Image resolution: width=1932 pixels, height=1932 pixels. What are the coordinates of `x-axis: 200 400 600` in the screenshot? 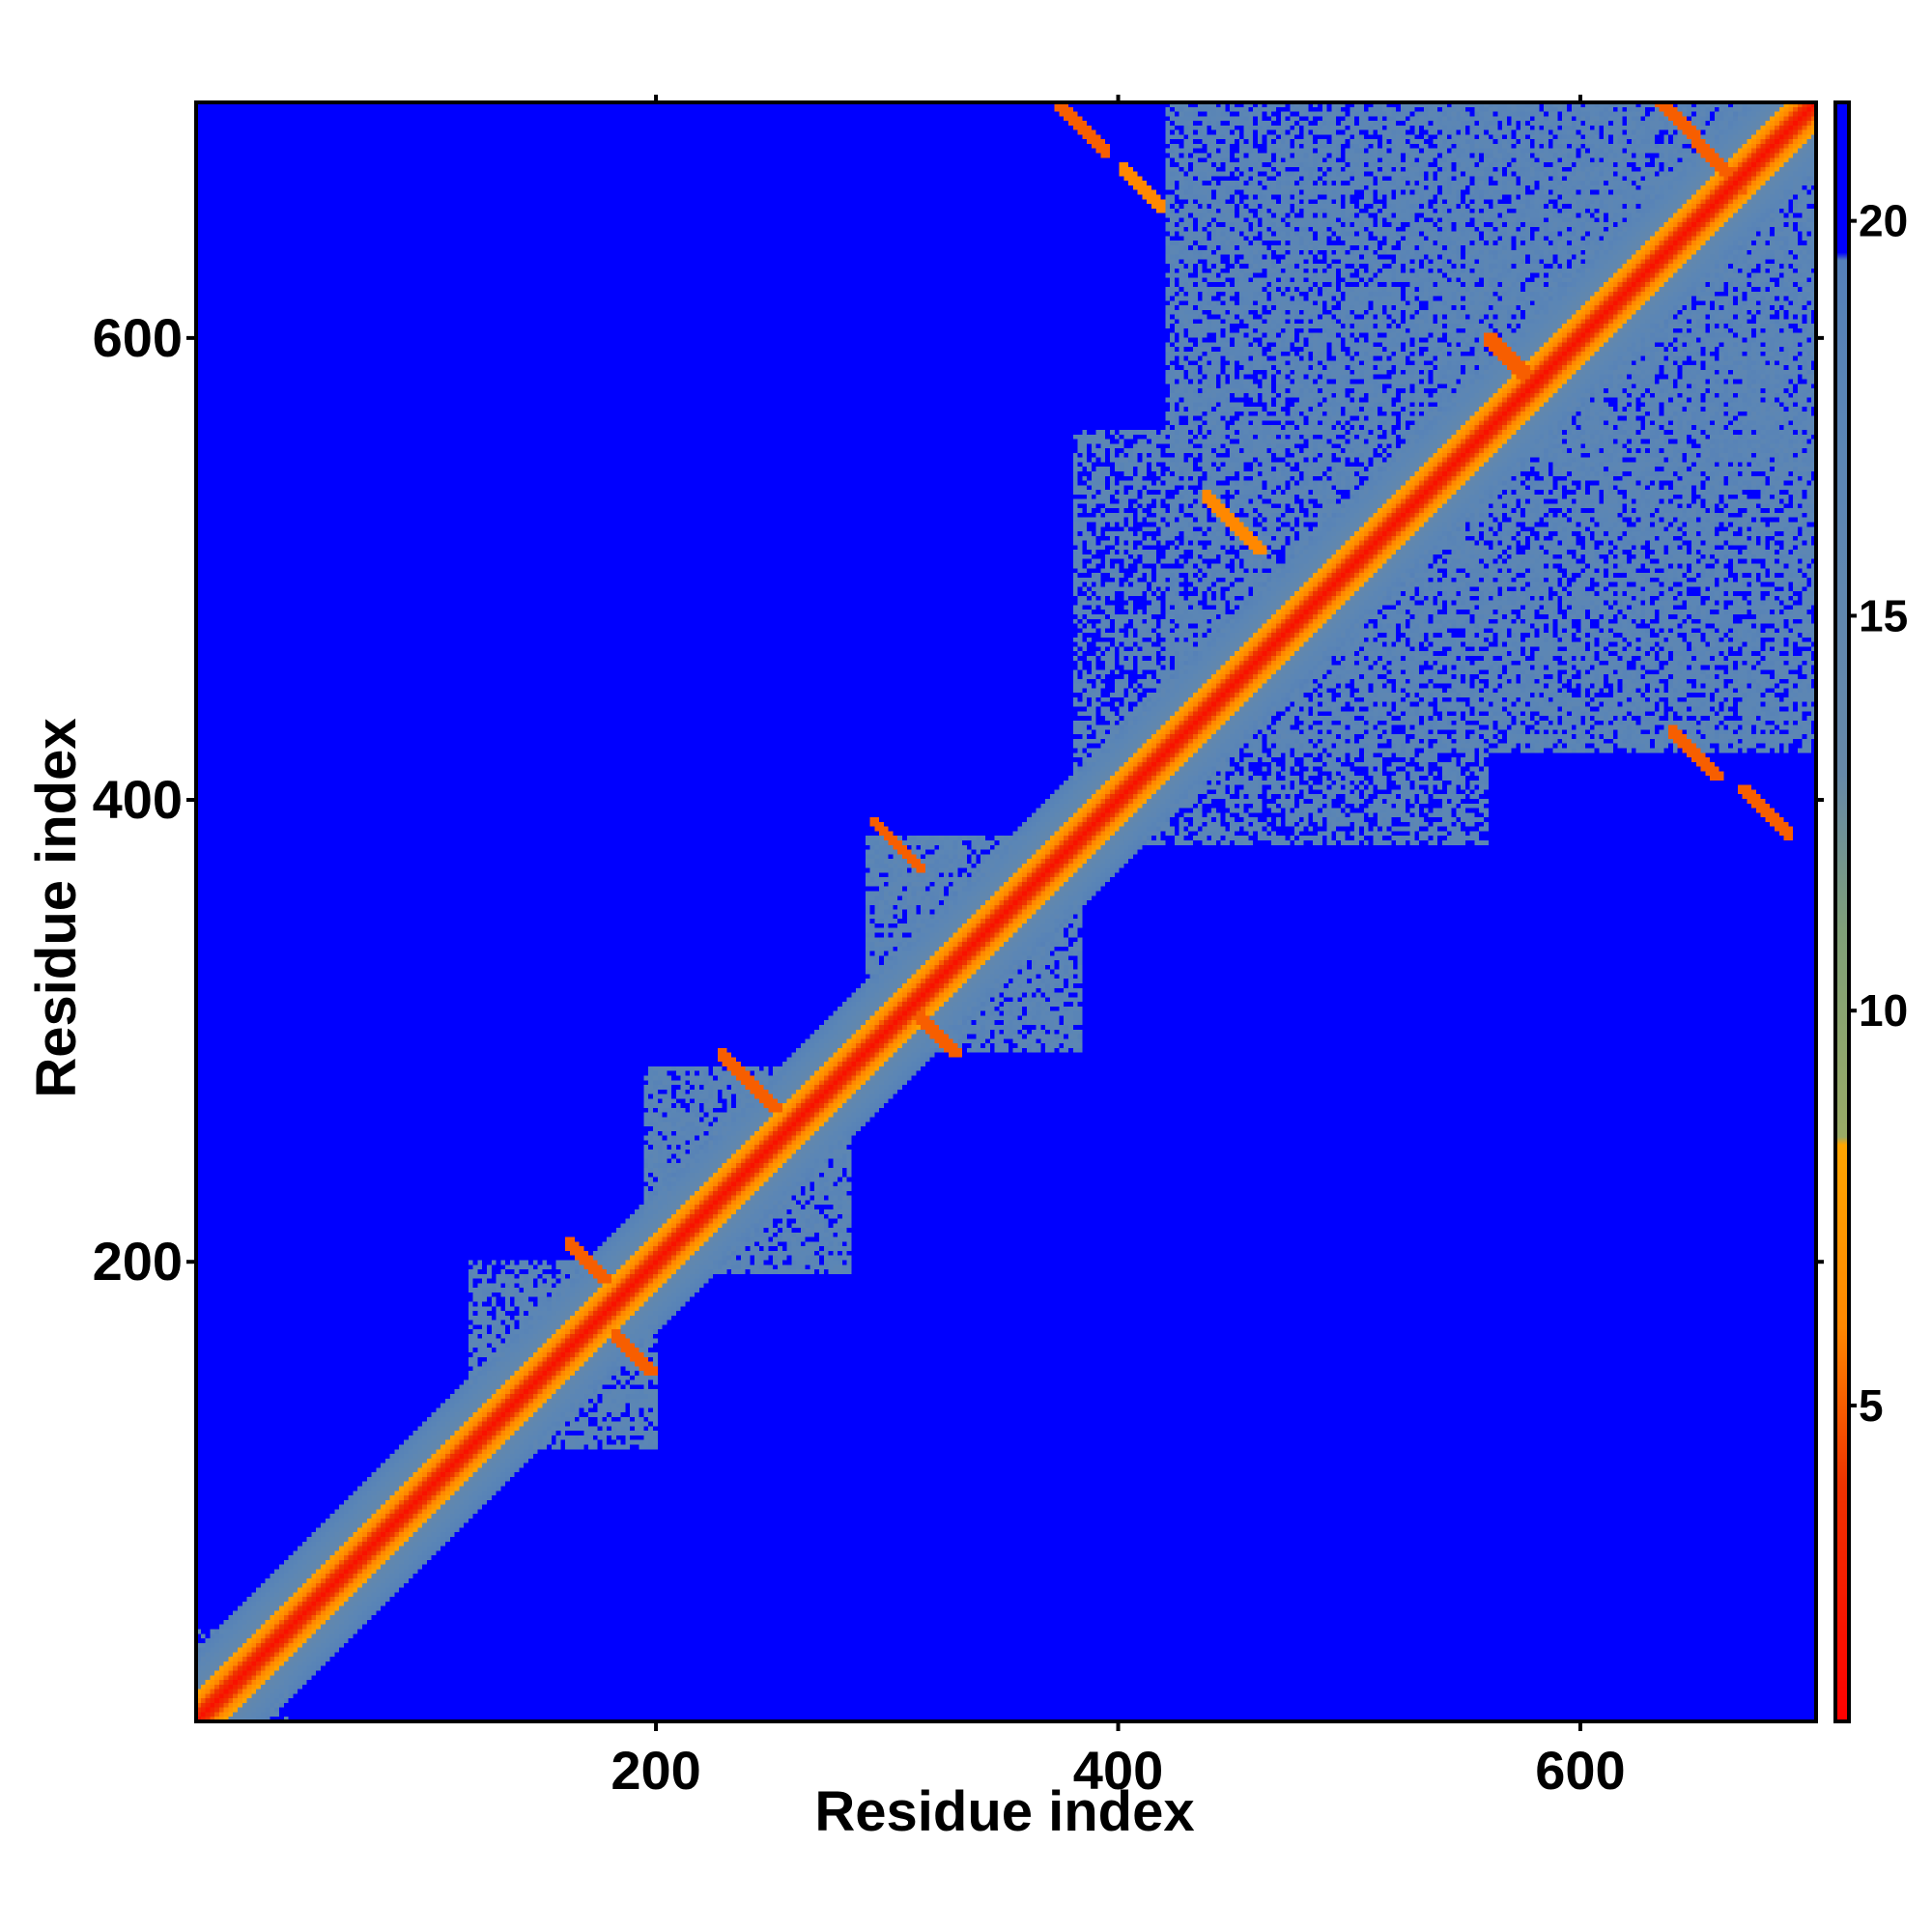 It's located at (1118, 1761).